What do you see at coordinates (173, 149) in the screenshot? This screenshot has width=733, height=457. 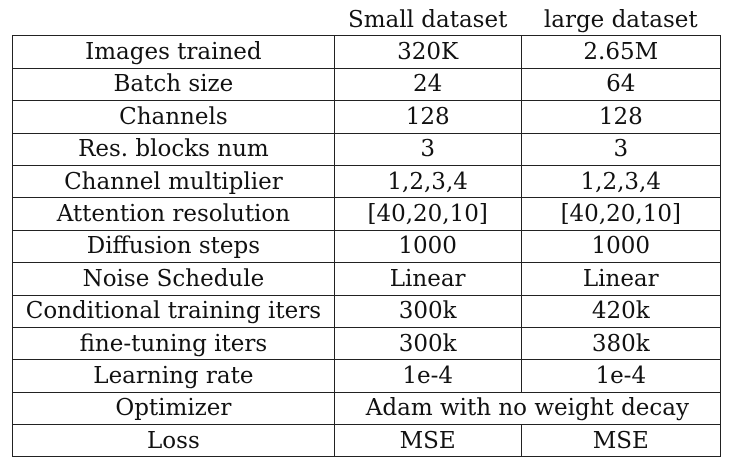 I see `row-label: Res. blocks num` at bounding box center [173, 149].